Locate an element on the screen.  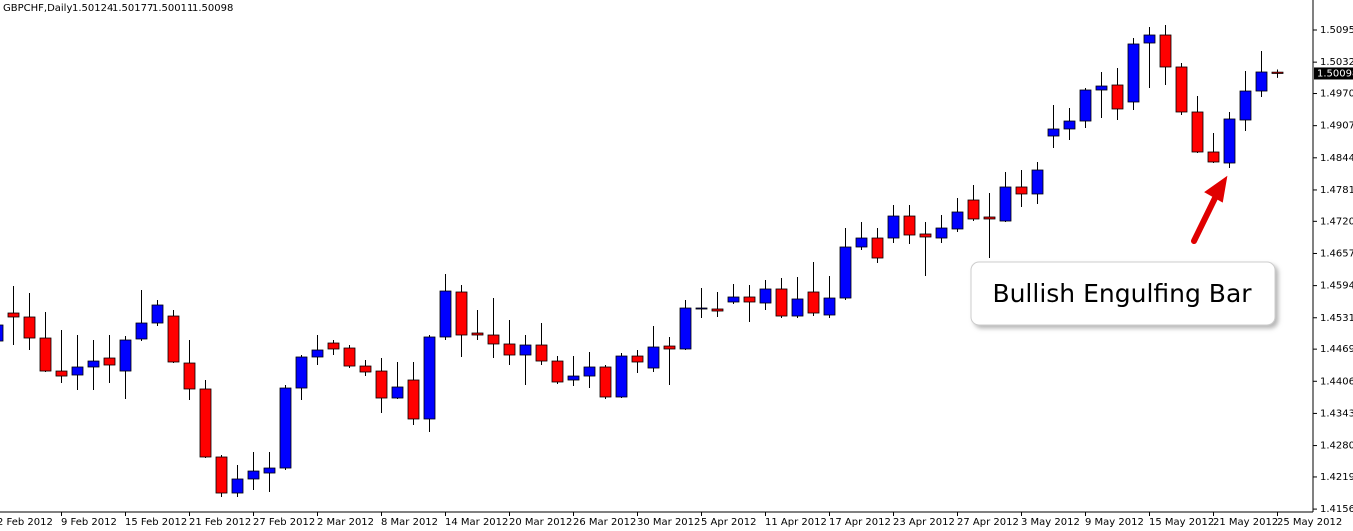
x-tick-label: 3 May 2012 is located at coordinates (1050, 522).